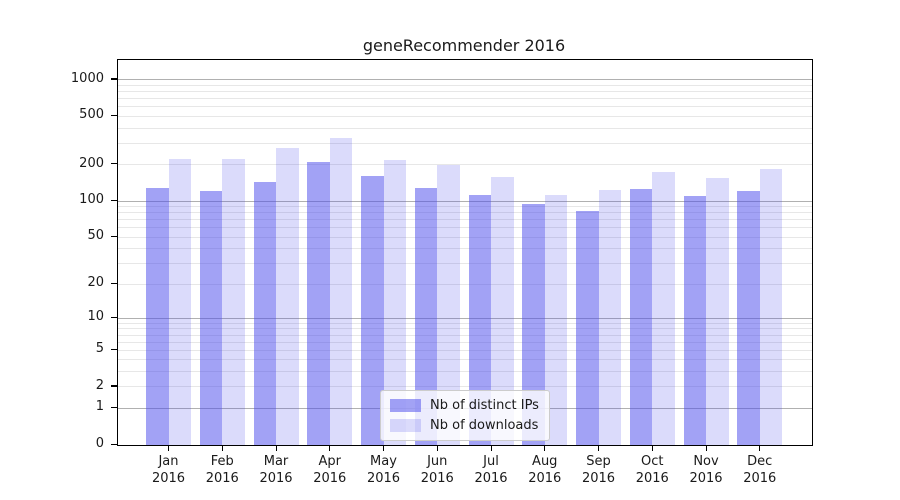  I want to click on y-tick-label: 10, so click(95, 317).